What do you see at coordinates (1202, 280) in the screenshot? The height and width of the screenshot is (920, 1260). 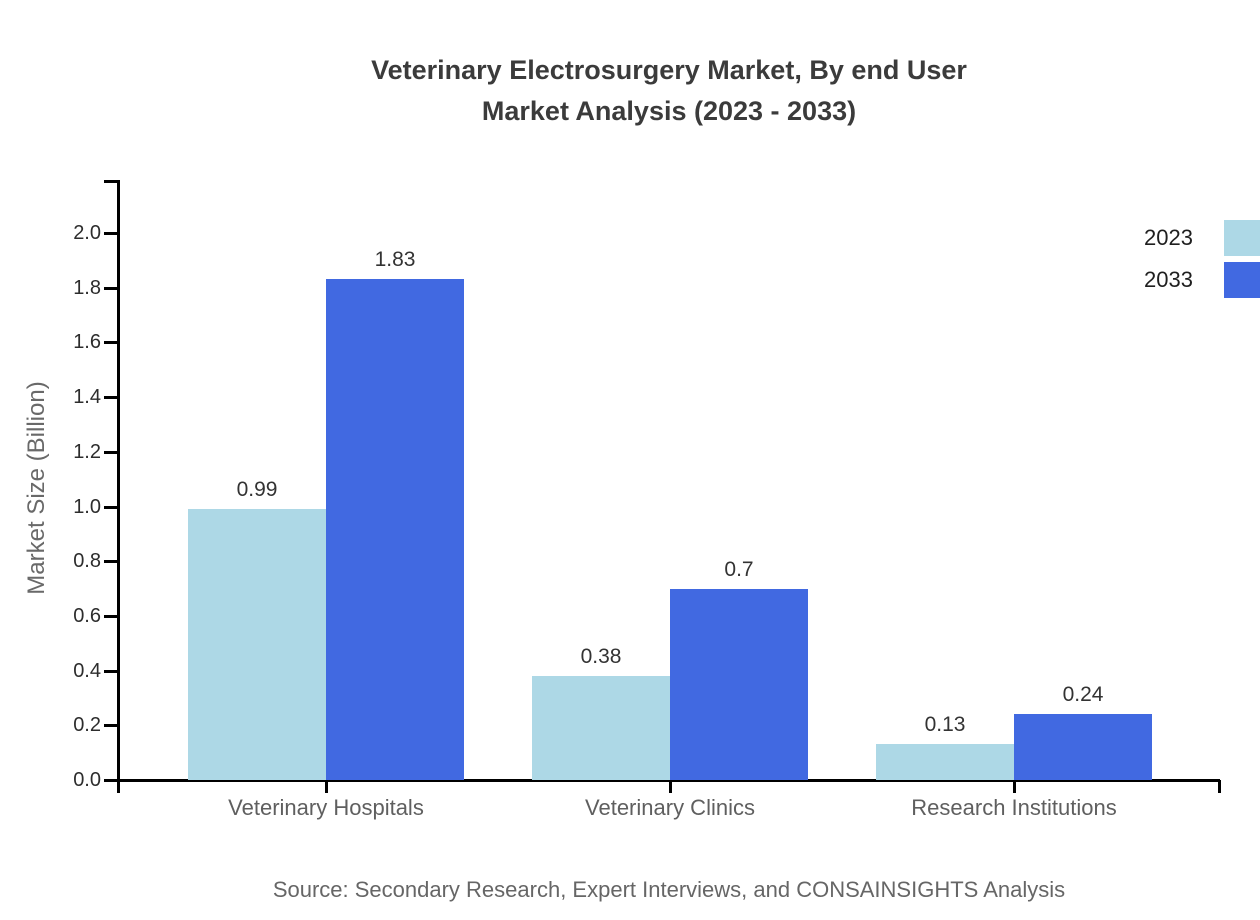 I see `legend-item-2033: 2033` at bounding box center [1202, 280].